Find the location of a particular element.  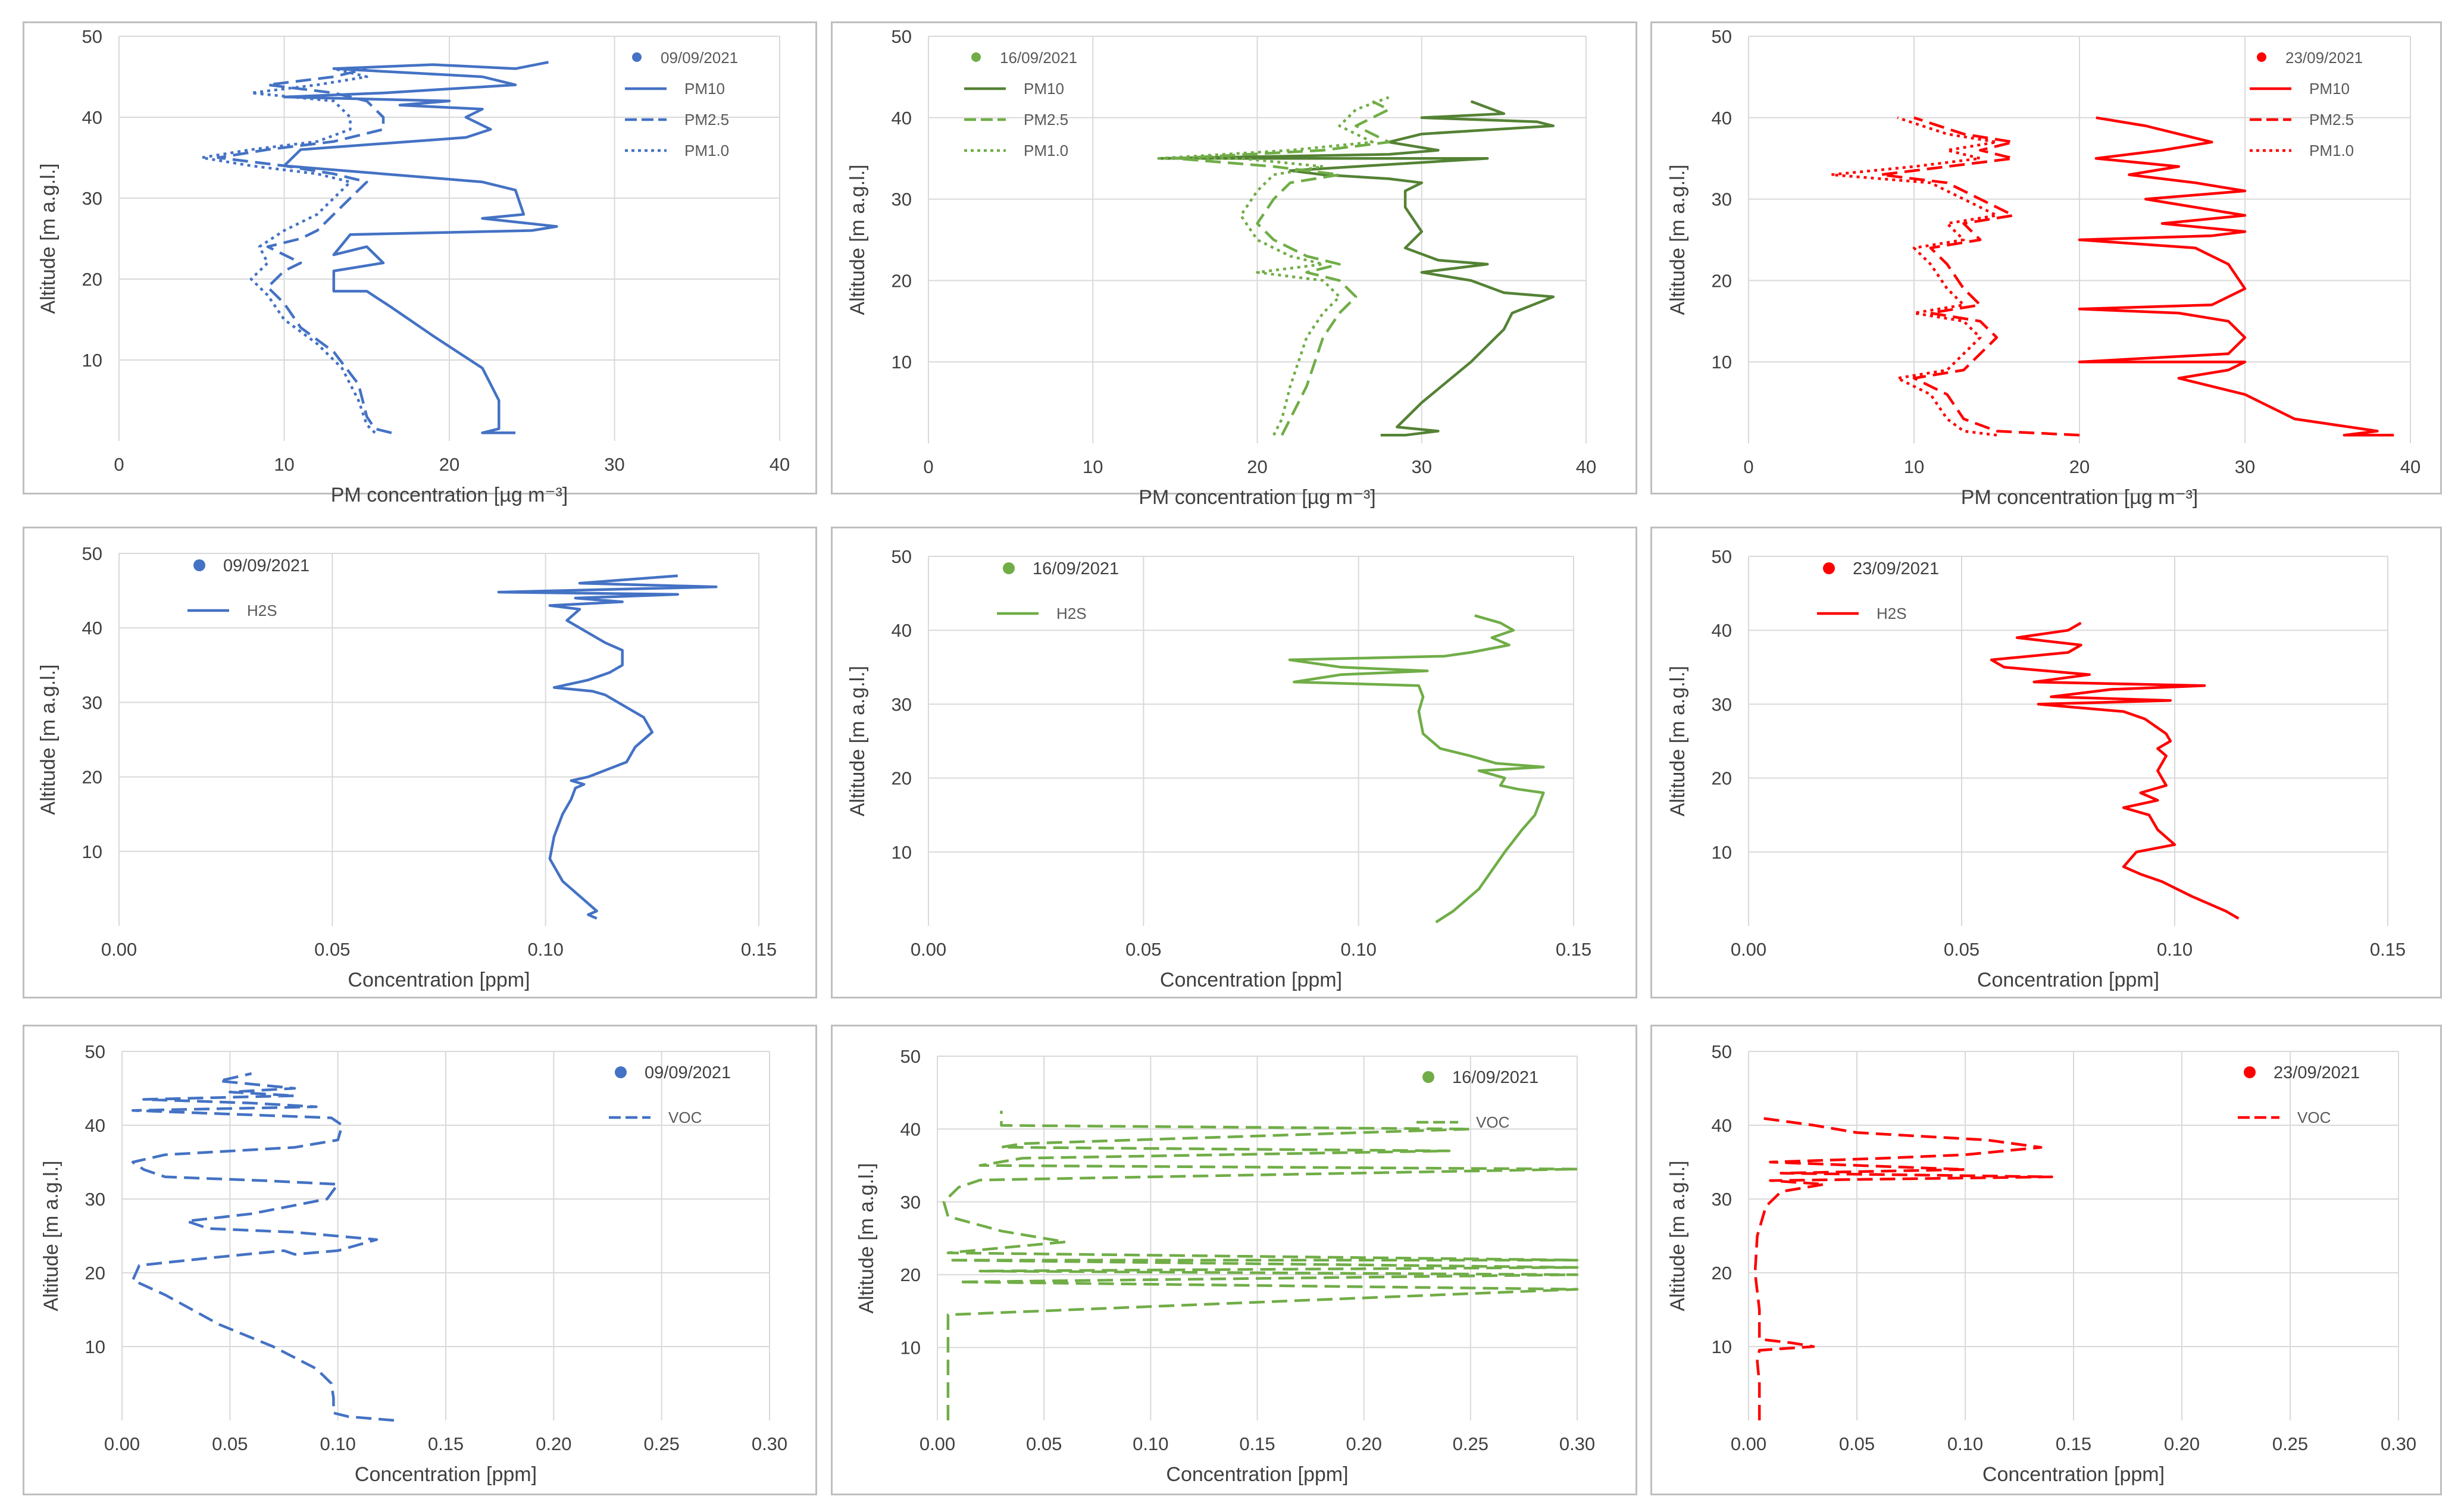

x-tick-label: 0.20 is located at coordinates (1363, 1443).